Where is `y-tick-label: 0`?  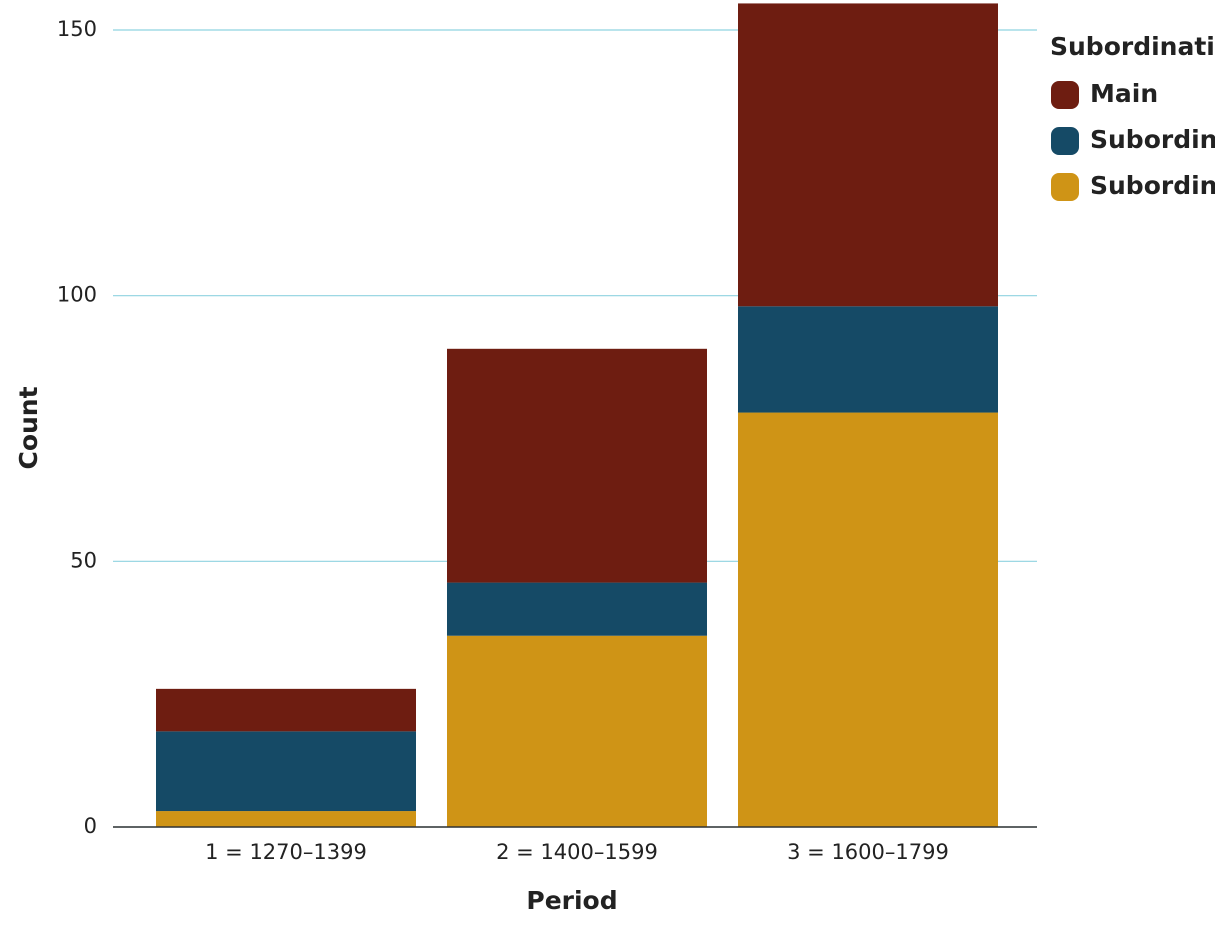
y-tick-label: 0 is located at coordinates (90, 826).